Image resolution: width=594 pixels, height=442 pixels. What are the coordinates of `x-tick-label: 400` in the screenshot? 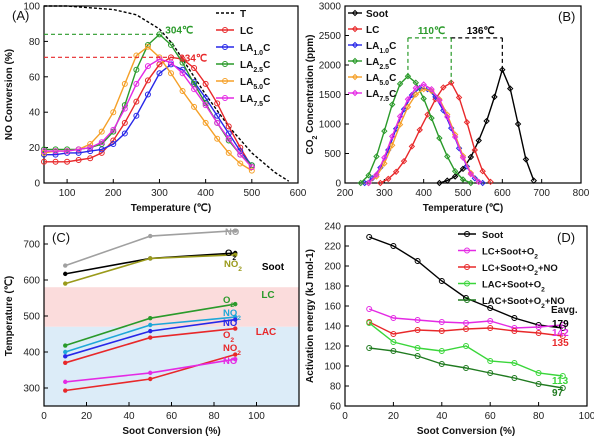 It's located at (423, 193).